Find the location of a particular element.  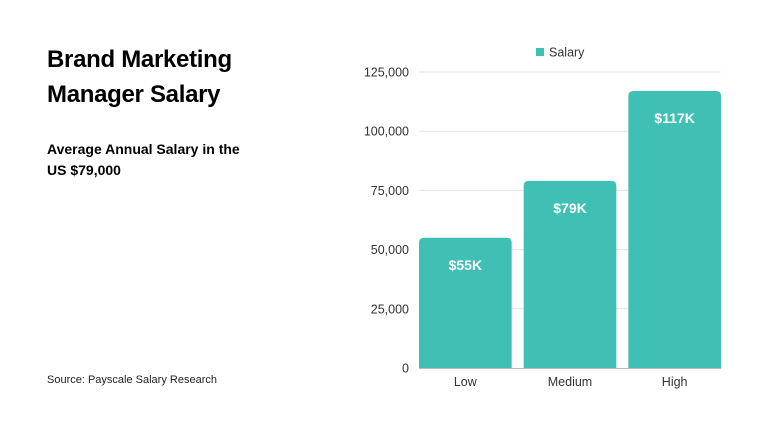

bar-medium is located at coordinates (570, 274).